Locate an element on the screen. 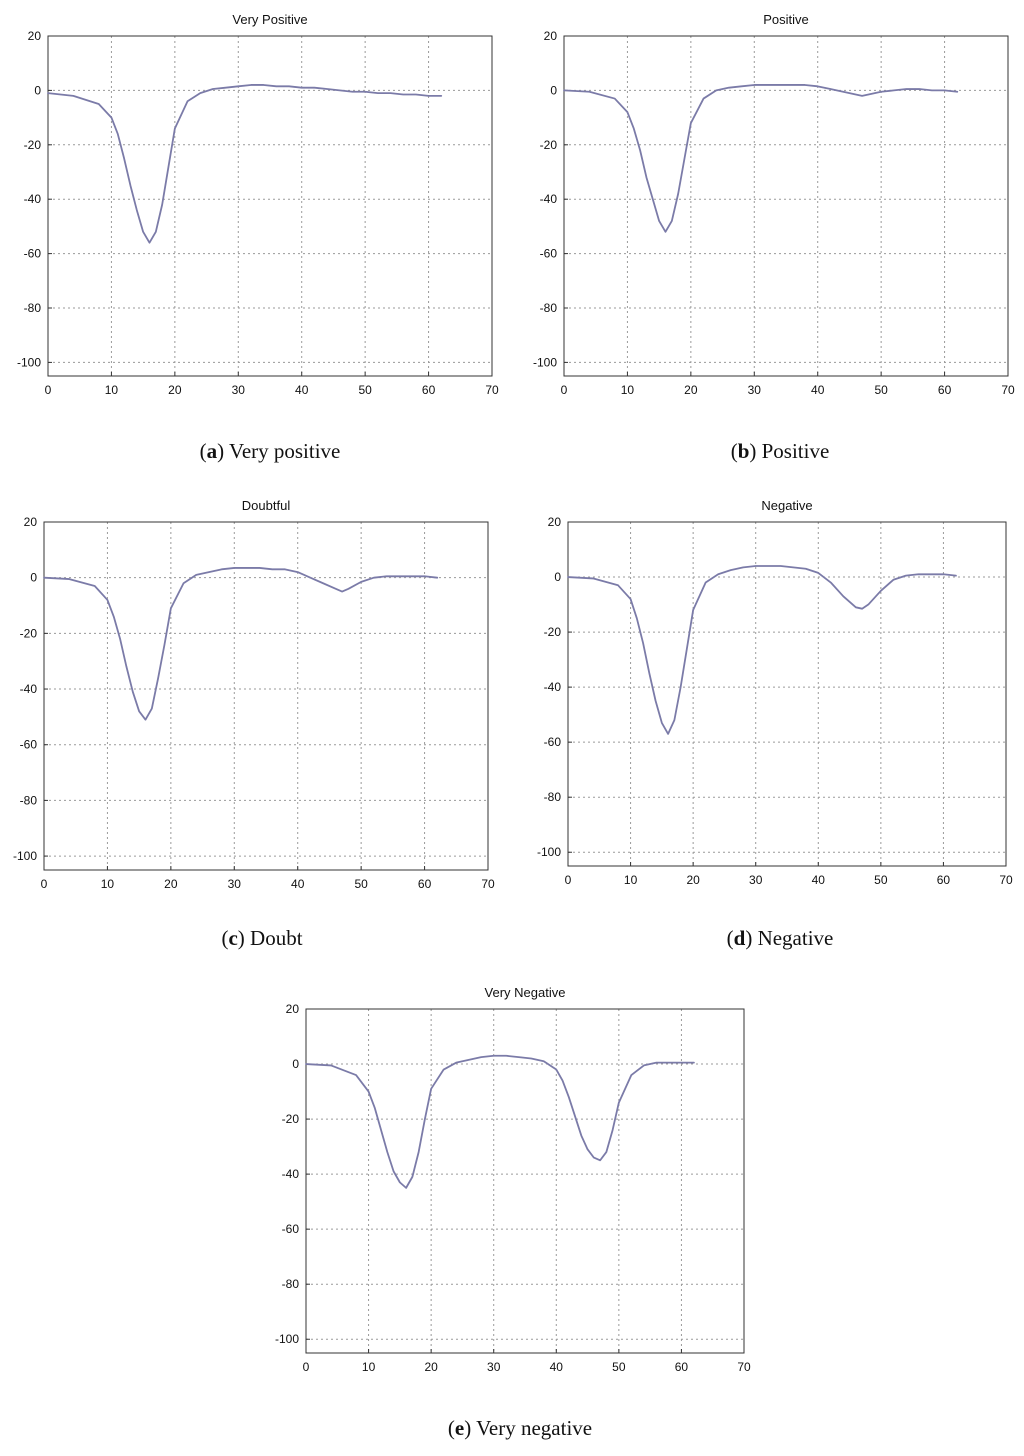  caption-letter-c: c is located at coordinates (233, 938).